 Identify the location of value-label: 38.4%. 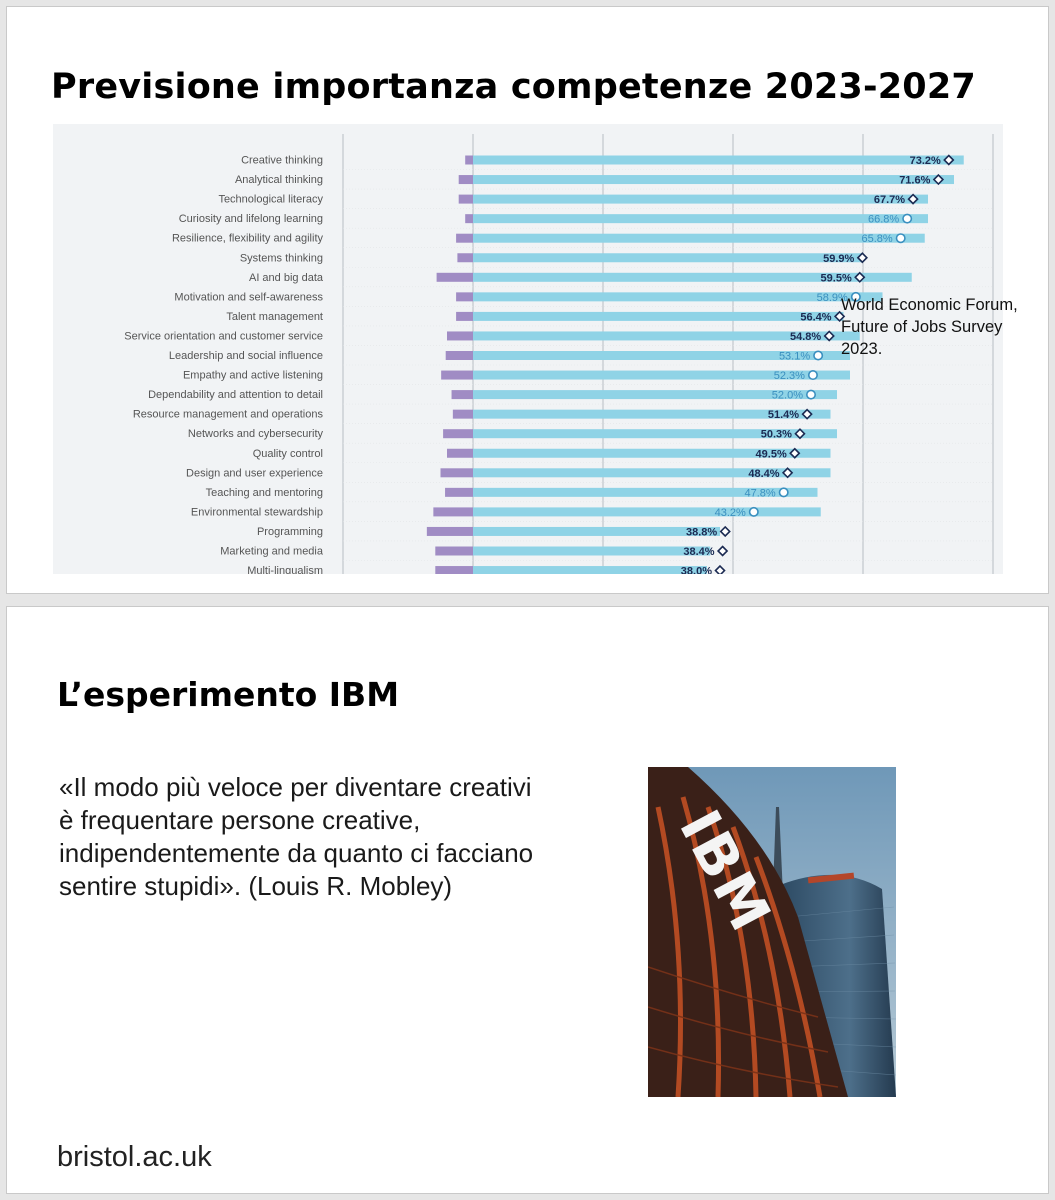
(698, 552).